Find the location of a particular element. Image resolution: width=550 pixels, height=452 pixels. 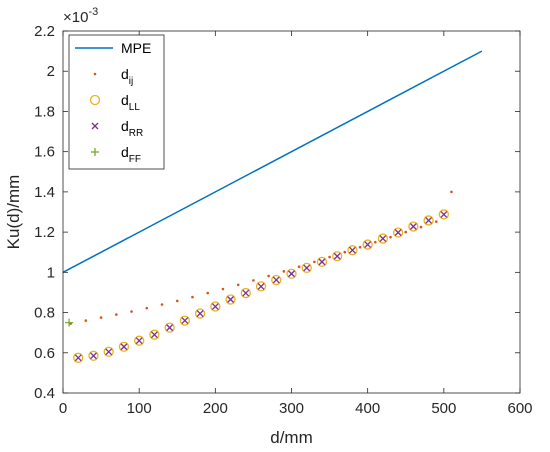

legend-entry-d-ff: dFF is located at coordinates (116, 154).